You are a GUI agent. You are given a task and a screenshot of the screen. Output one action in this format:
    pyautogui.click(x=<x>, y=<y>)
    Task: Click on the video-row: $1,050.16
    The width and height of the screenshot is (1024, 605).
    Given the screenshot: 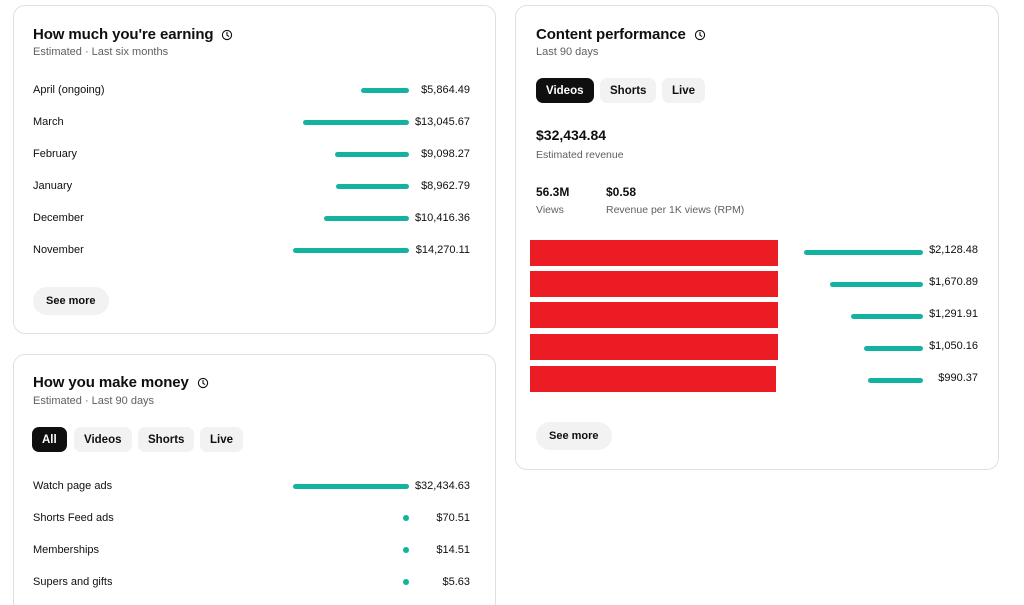 What is the action you would take?
    pyautogui.click(x=885, y=348)
    